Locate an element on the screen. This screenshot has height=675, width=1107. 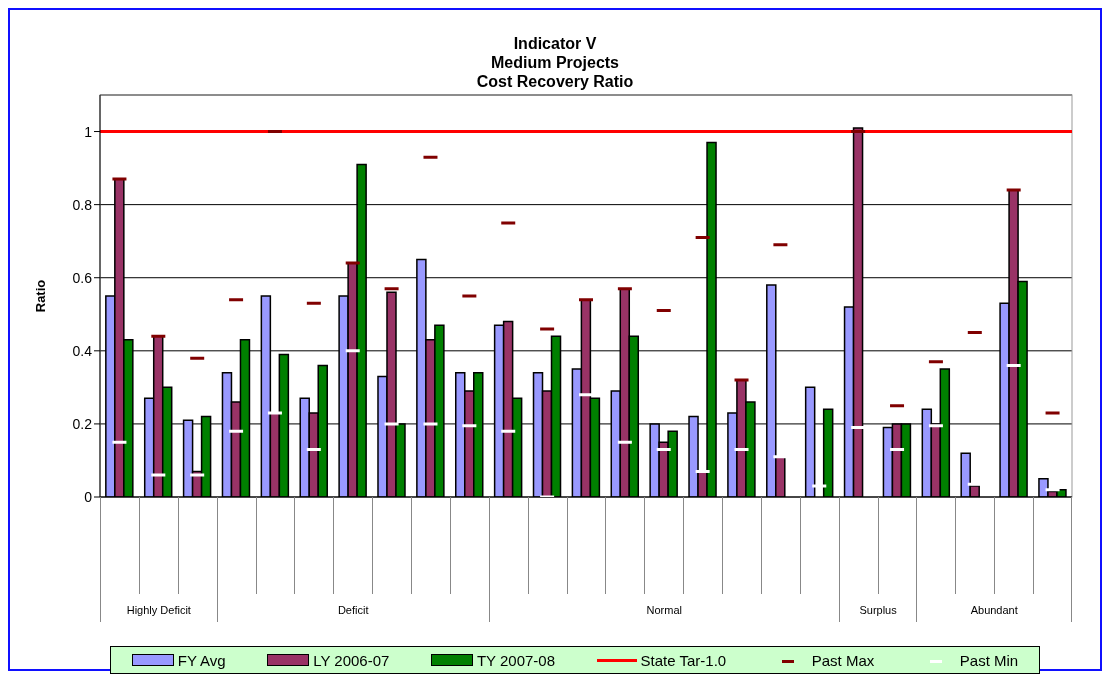
y-axis-title: Ratio is located at coordinates (40, 296).